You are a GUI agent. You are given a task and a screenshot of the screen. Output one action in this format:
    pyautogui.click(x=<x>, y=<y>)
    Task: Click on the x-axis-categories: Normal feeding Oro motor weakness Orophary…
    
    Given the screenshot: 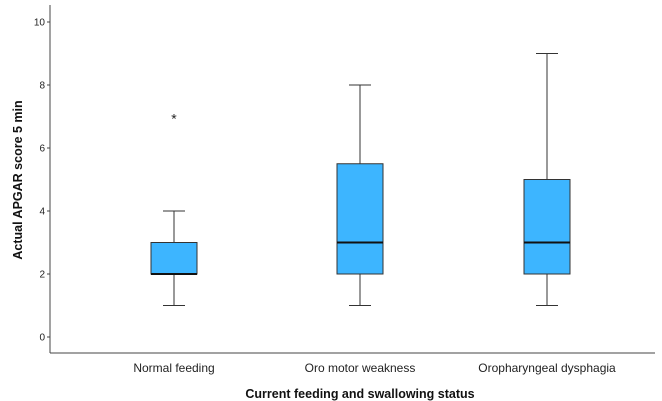 What is the action you would take?
    pyautogui.click(x=374, y=368)
    